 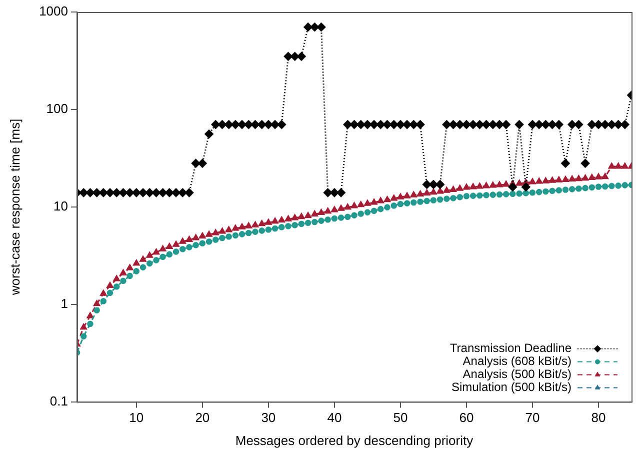 What do you see at coordinates (466, 418) in the screenshot?
I see `x-tick-label: 60` at bounding box center [466, 418].